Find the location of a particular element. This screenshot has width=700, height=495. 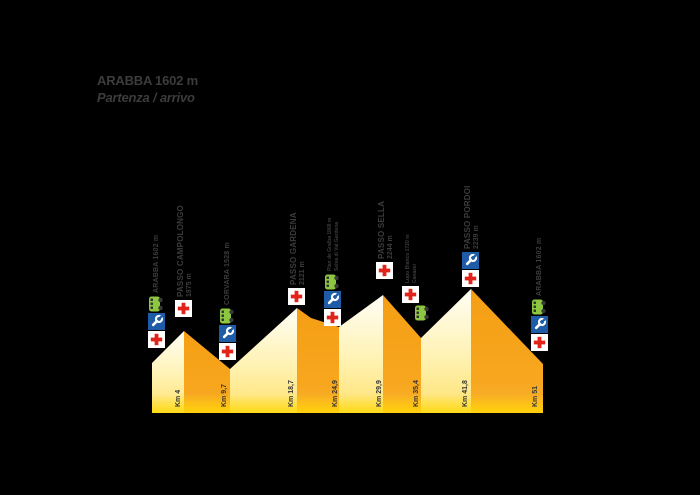

station-icons-lupo-bianco-bus is located at coordinates (422, 313).